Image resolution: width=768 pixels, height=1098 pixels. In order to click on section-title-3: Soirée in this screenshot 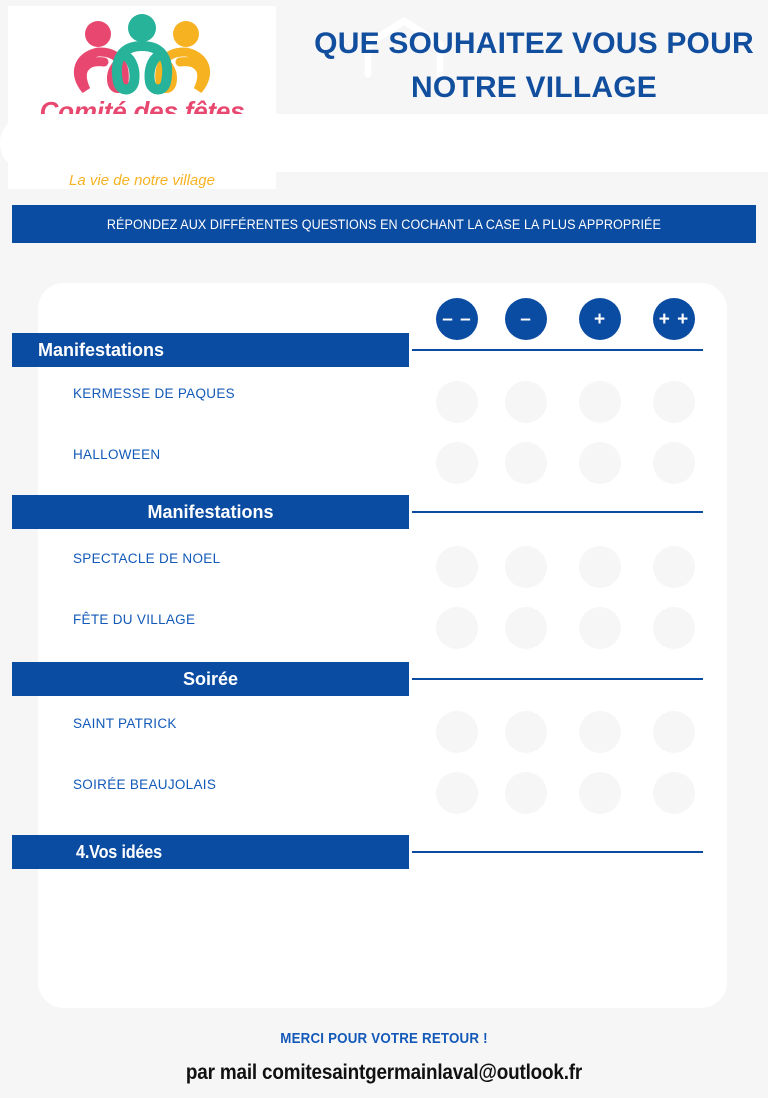, I will do `click(210, 678)`.